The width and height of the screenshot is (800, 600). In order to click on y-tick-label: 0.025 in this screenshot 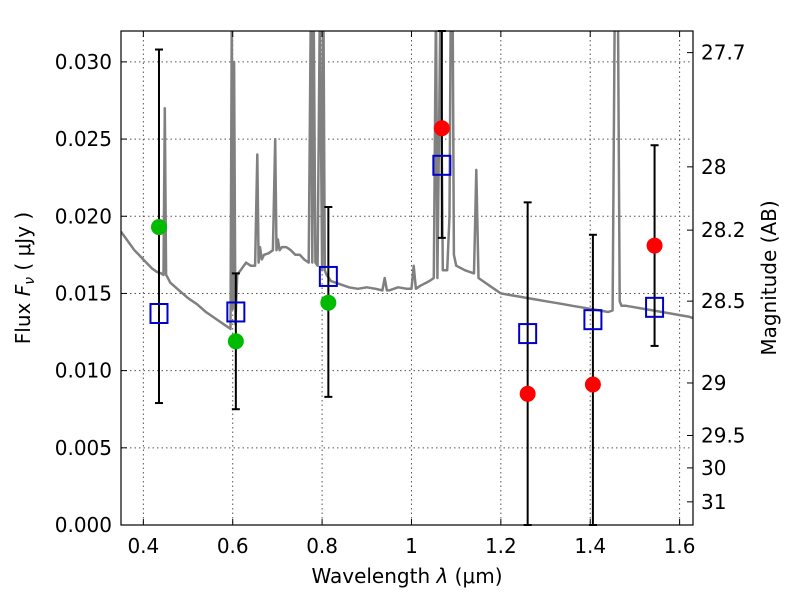, I will do `click(83, 139)`.